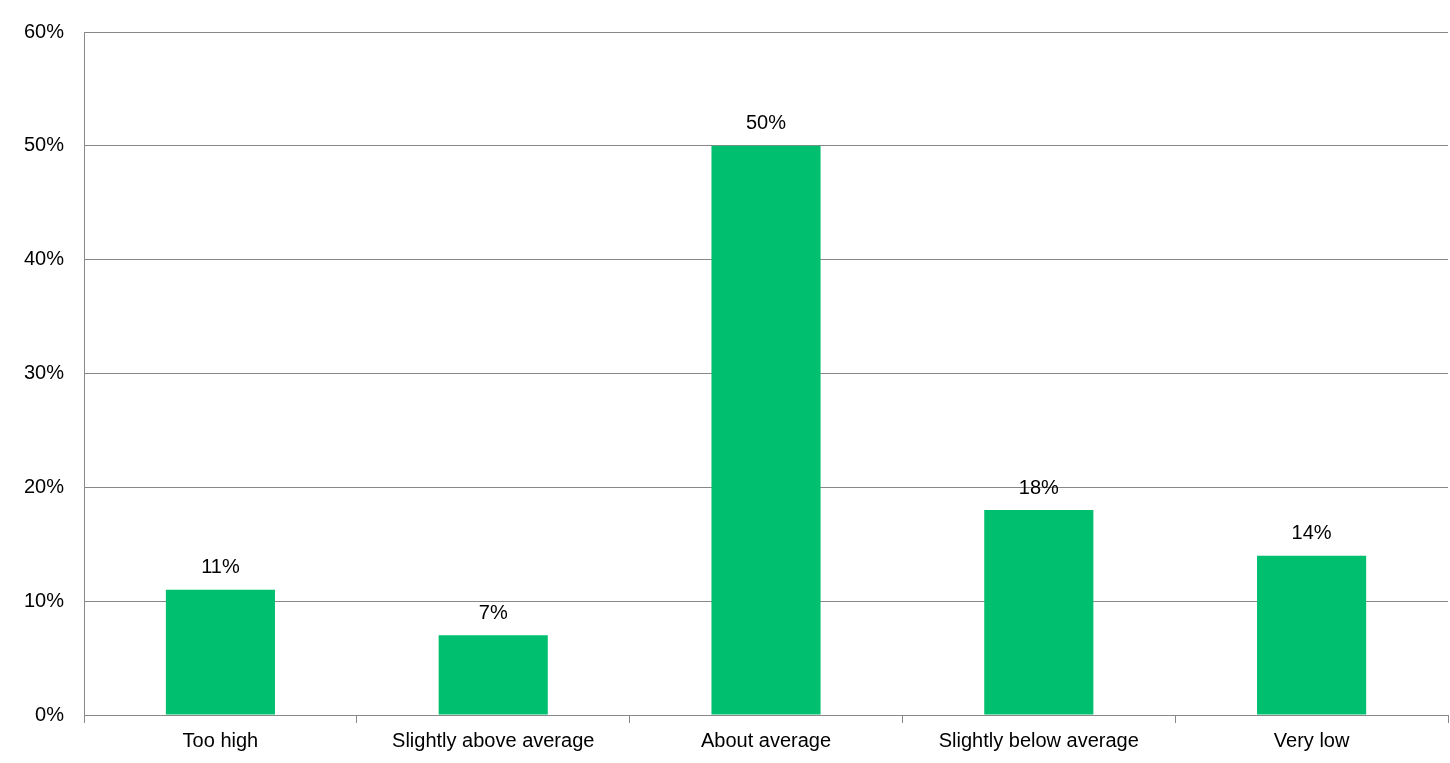  What do you see at coordinates (44, 30) in the screenshot?
I see `y-tick-label: 60%` at bounding box center [44, 30].